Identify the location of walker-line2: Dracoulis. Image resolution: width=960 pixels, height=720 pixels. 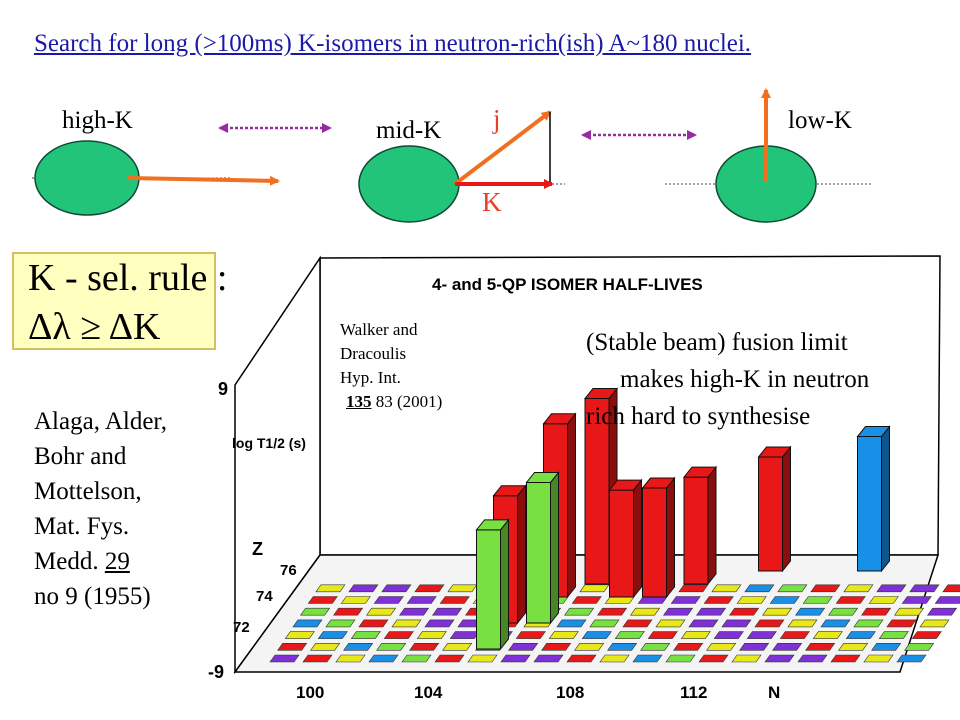
(373, 353).